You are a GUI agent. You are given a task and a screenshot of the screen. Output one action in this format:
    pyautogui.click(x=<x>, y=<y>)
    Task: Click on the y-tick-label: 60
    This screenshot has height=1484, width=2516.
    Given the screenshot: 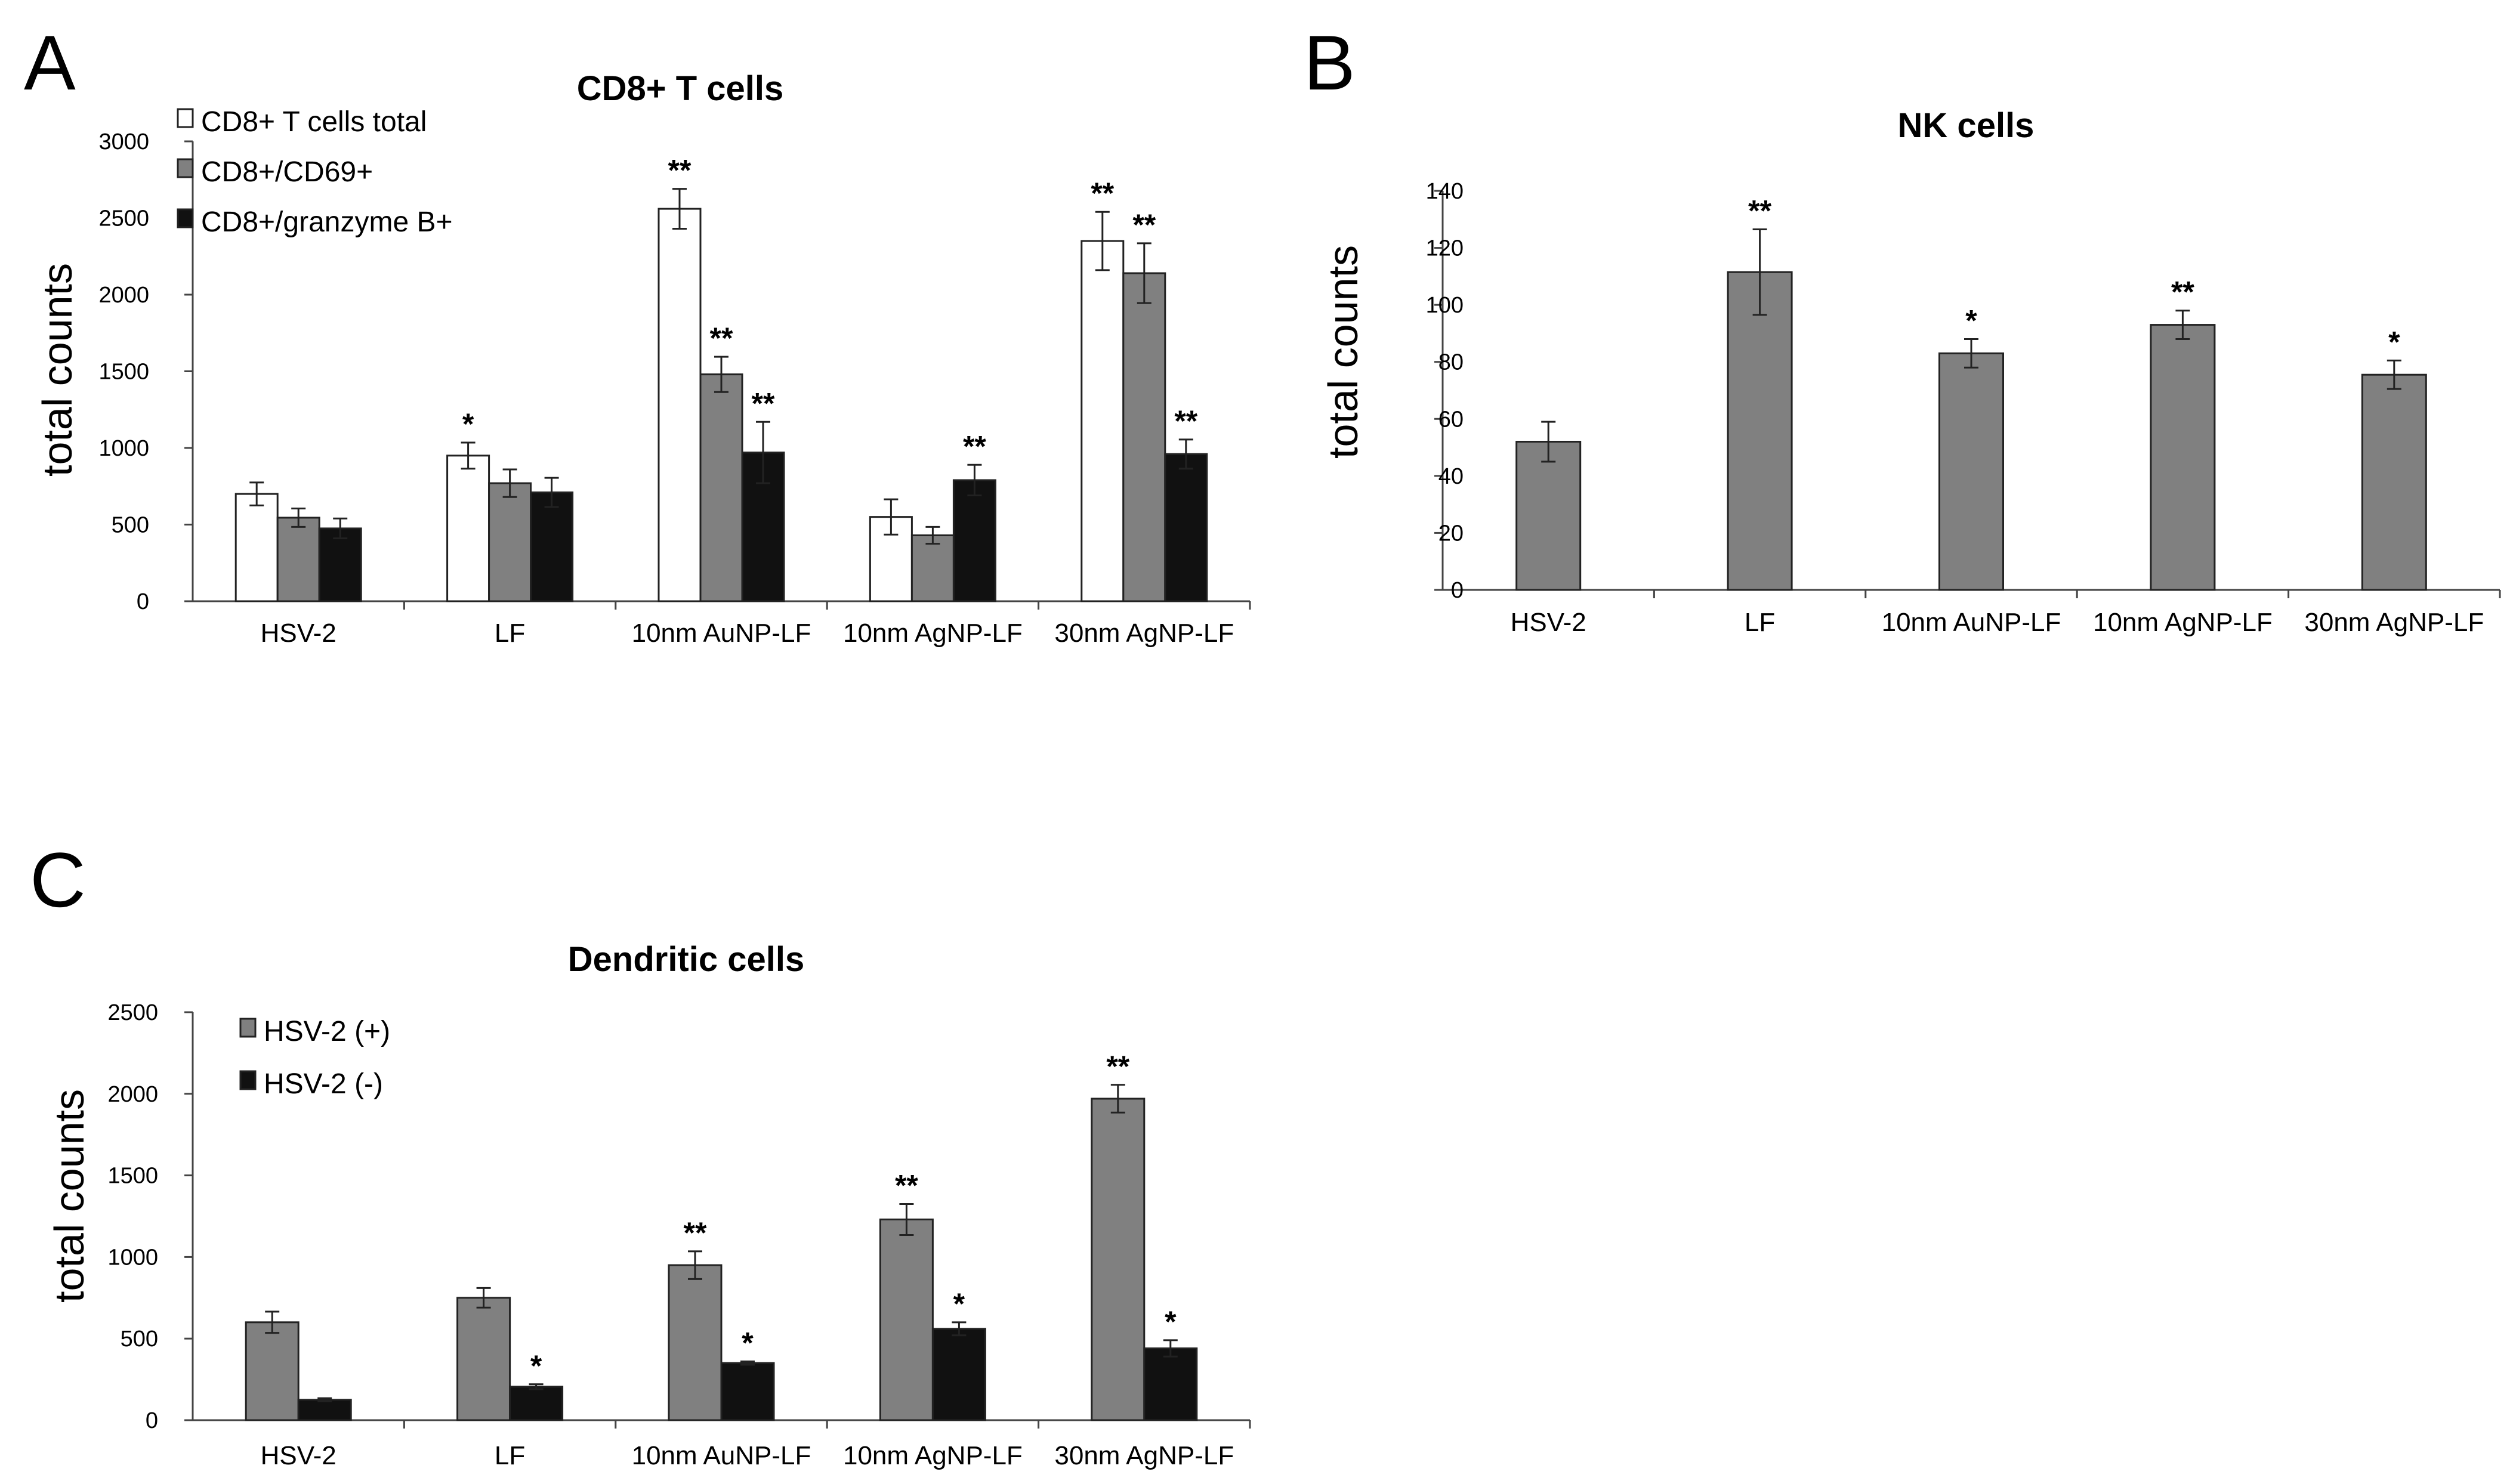 What is the action you would take?
    pyautogui.click(x=1451, y=419)
    